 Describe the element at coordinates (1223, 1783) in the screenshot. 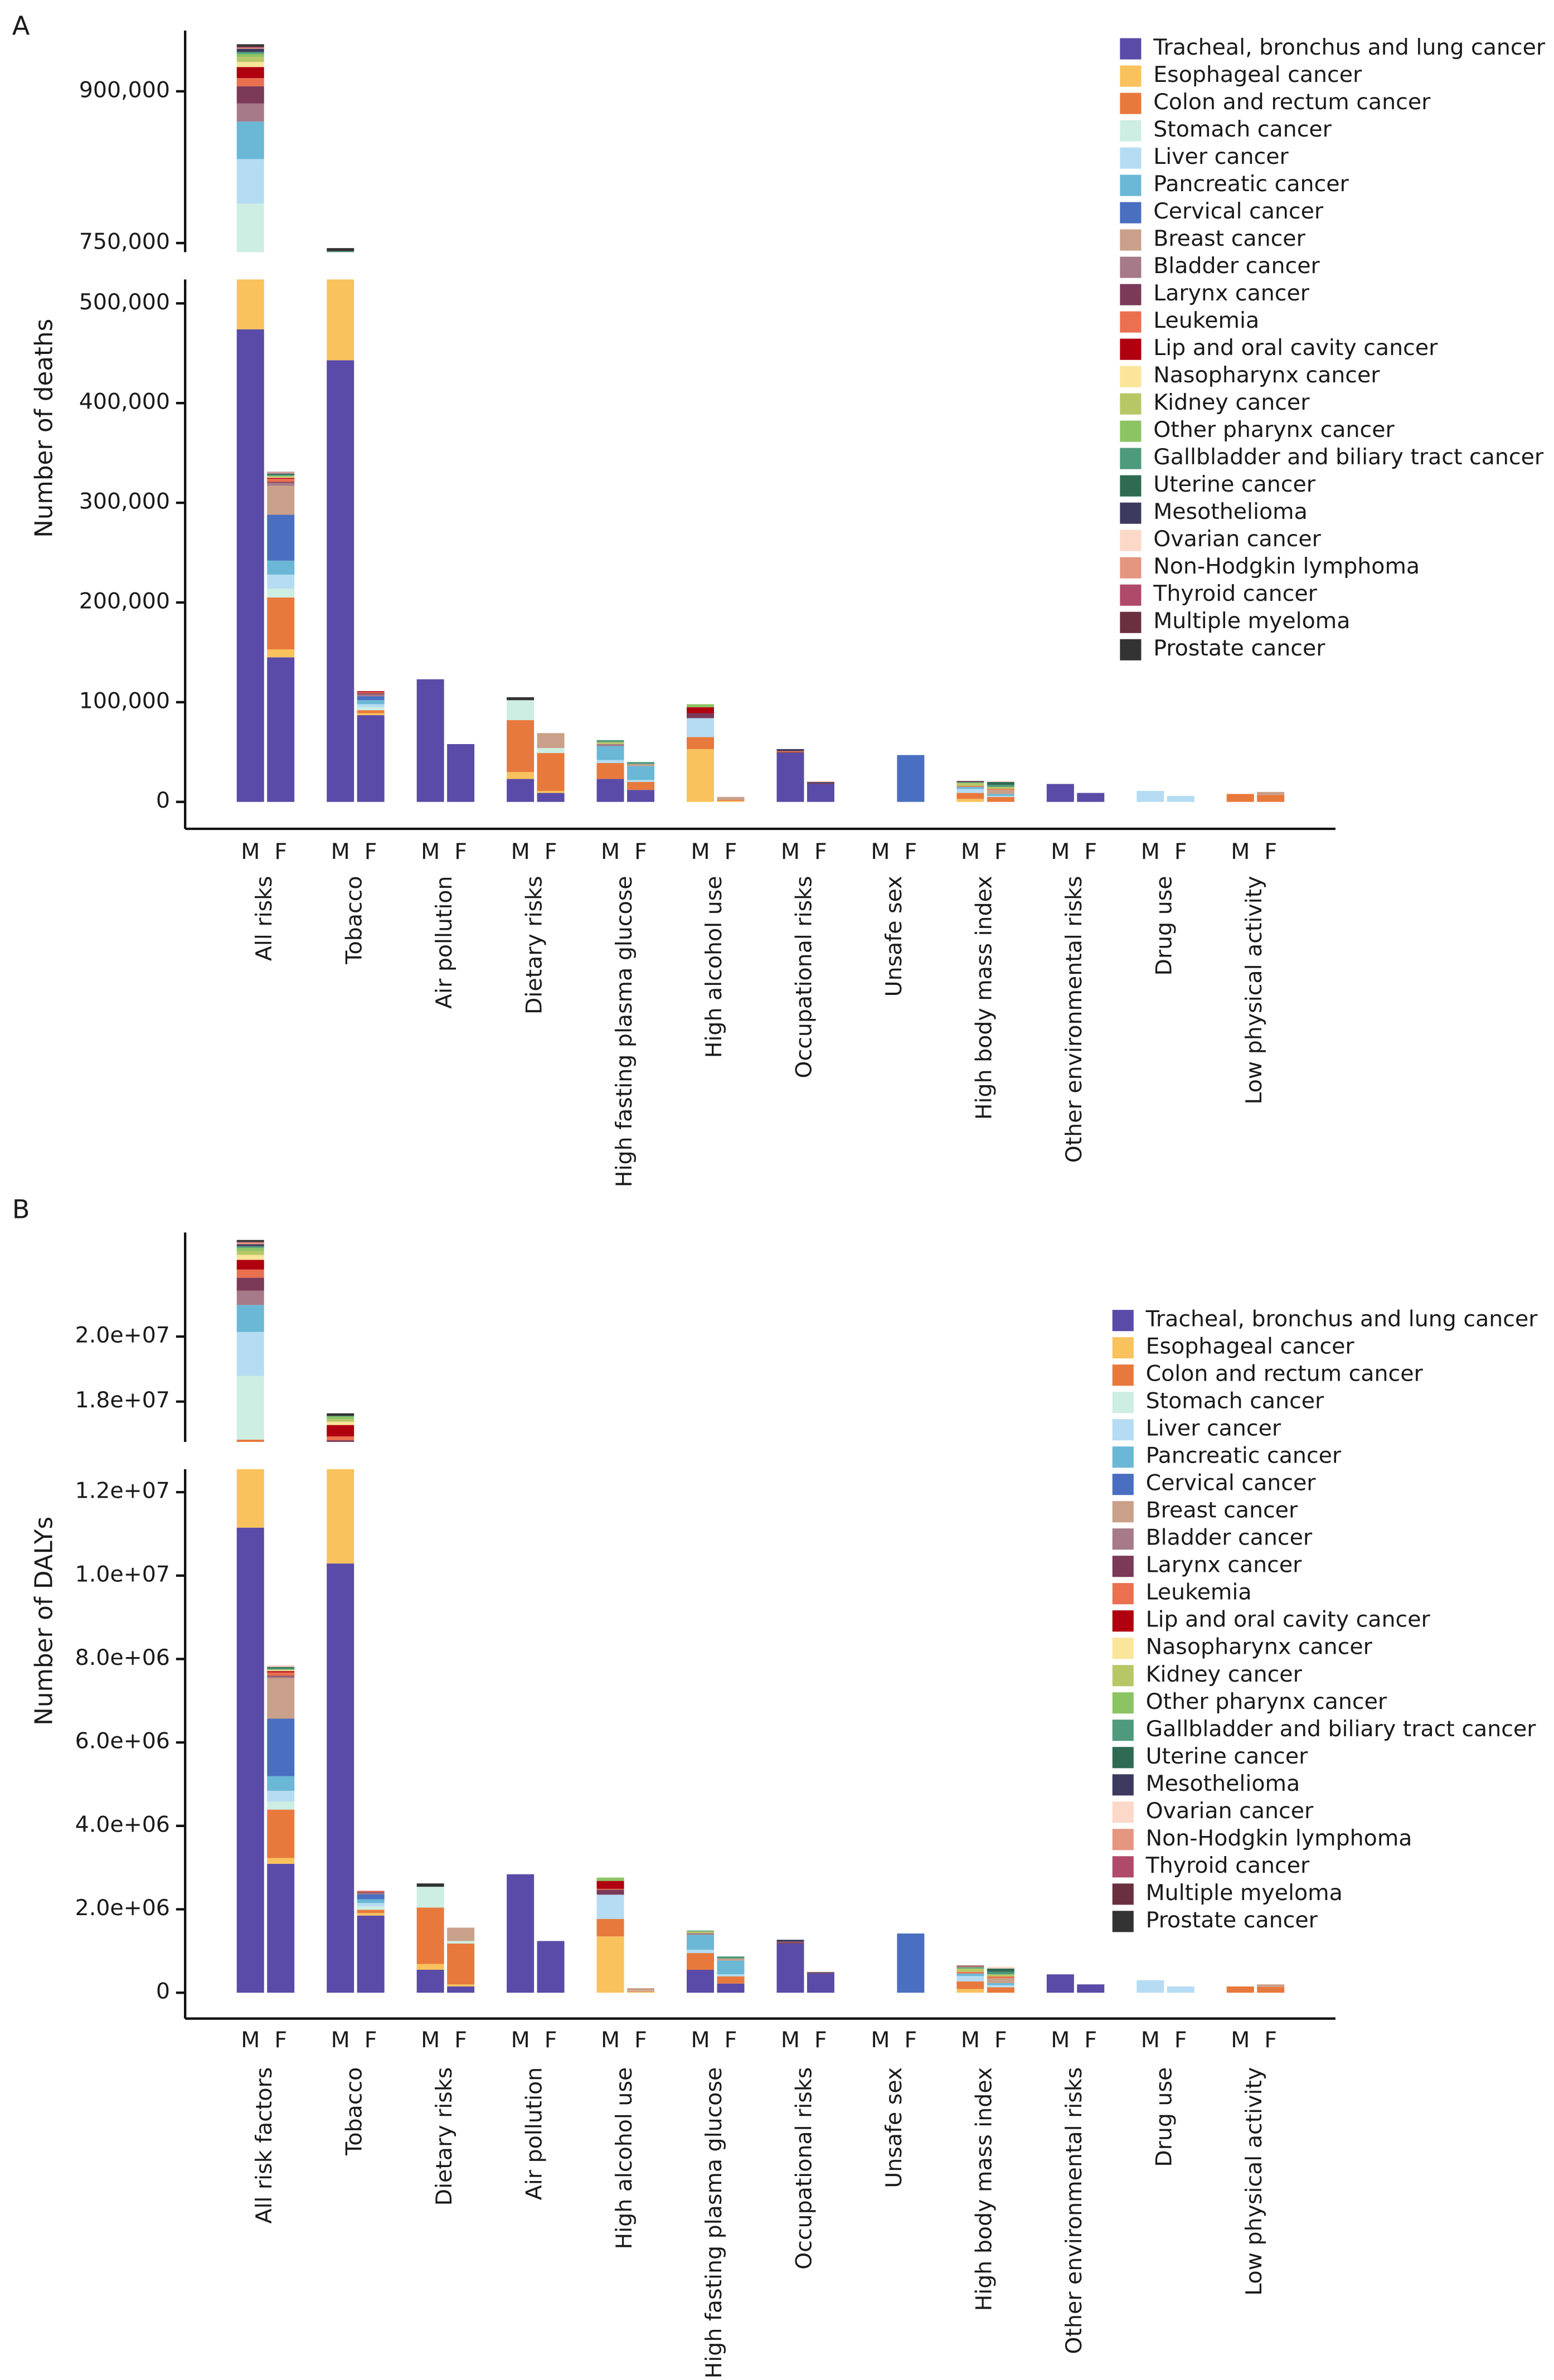

I see `legend-label: Mesothelioma` at that location.